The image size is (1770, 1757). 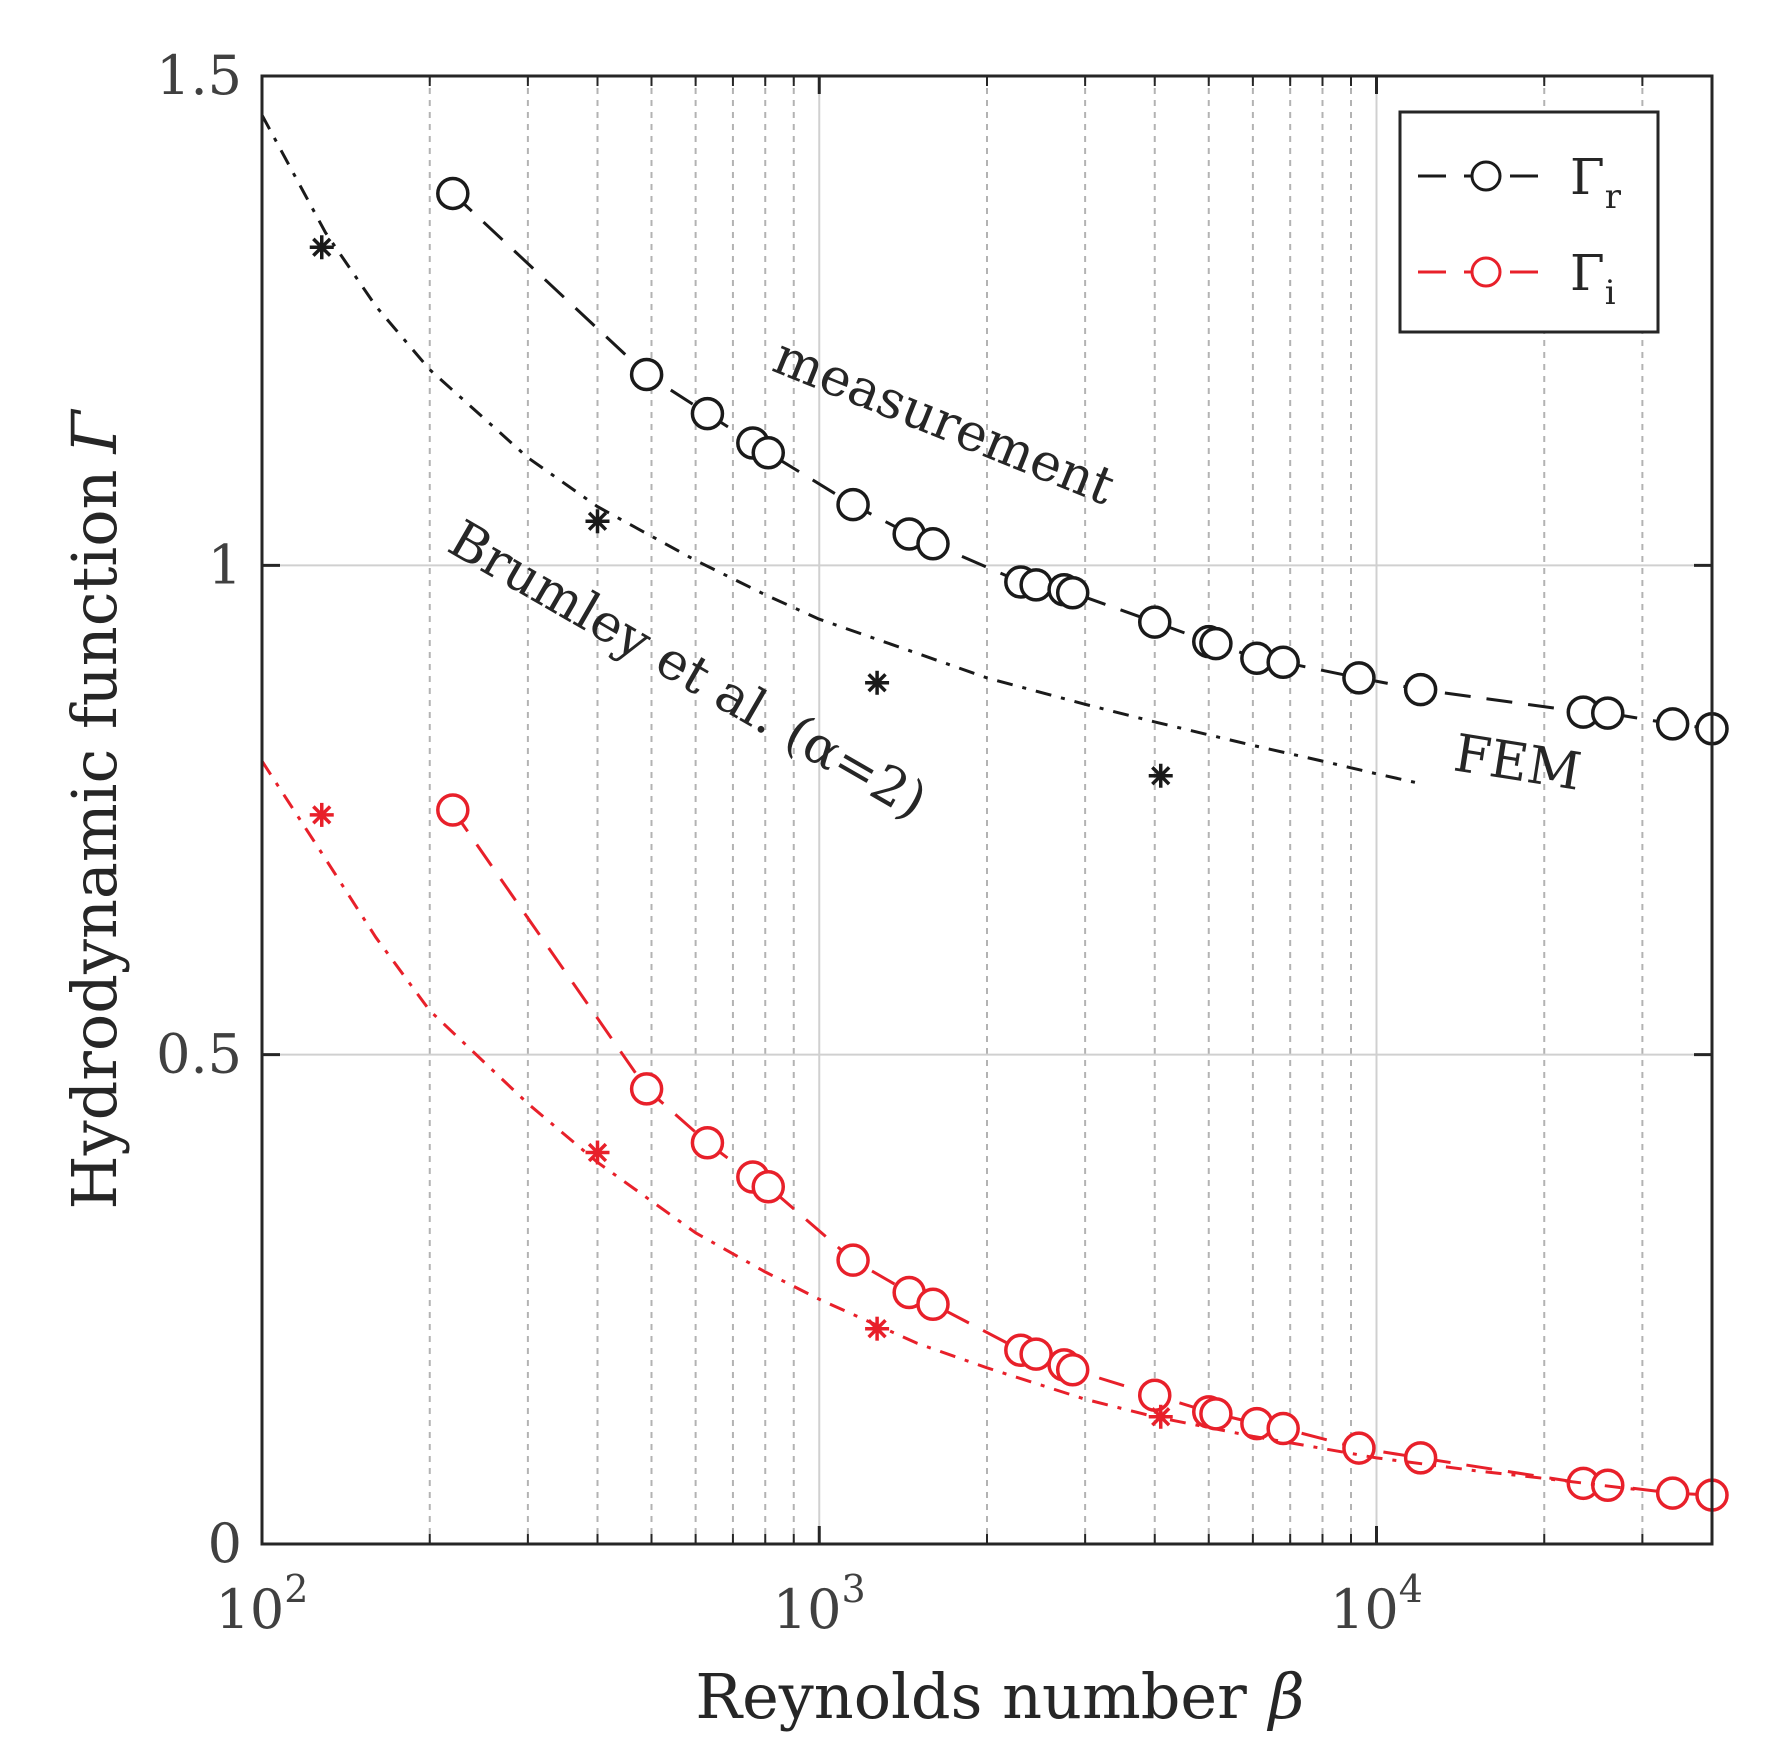 I want to click on legend-box, so click(x=1529, y=222).